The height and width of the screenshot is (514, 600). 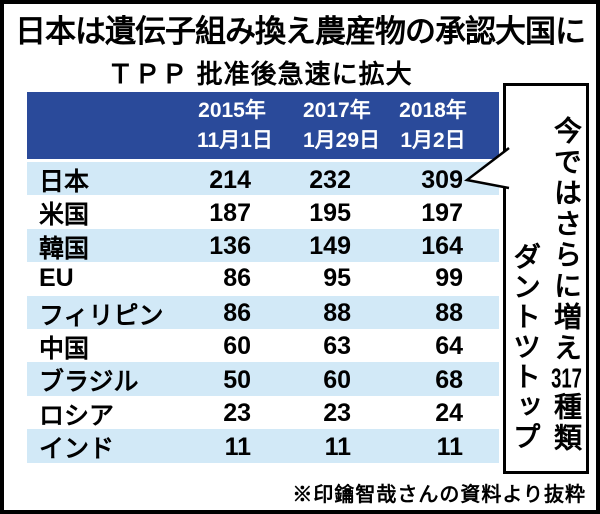 I want to click on header-date-line1: 2018年, so click(x=433, y=111).